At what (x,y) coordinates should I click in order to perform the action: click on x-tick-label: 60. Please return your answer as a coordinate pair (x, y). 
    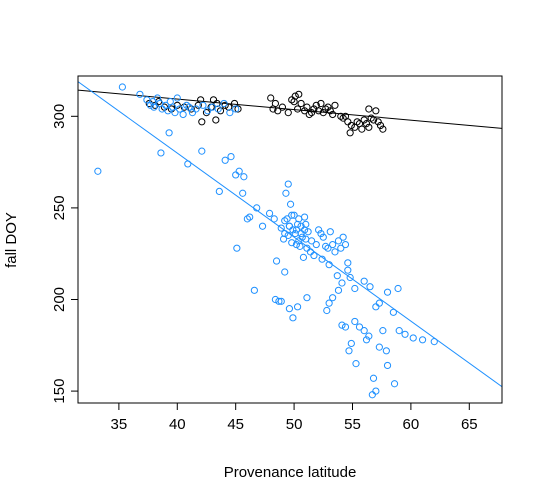
    Looking at the image, I should click on (411, 424).